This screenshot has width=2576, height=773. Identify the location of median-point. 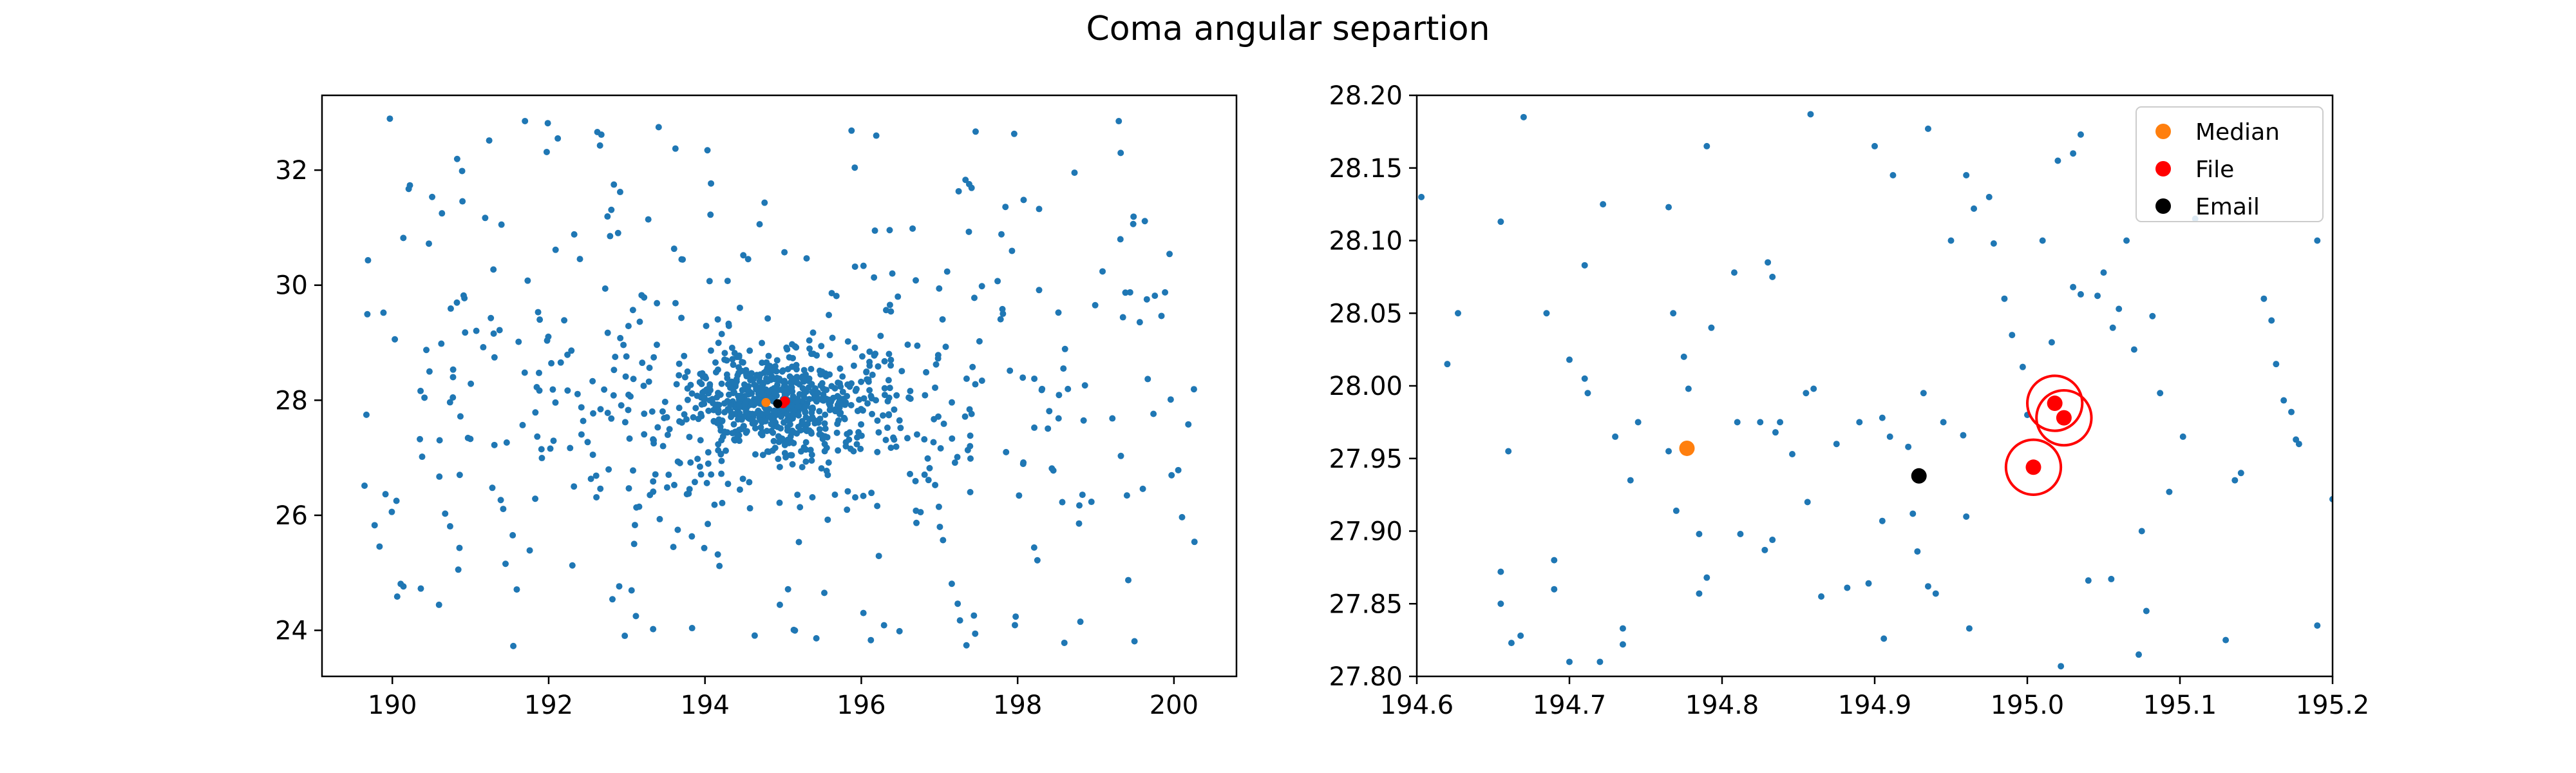
(766, 402).